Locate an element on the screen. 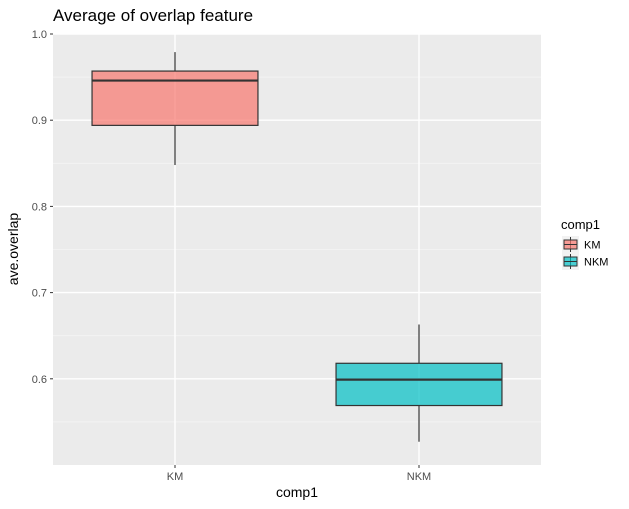 This screenshot has height=509, width=629. legend-key-nkm: NKM is located at coordinates (585, 261).